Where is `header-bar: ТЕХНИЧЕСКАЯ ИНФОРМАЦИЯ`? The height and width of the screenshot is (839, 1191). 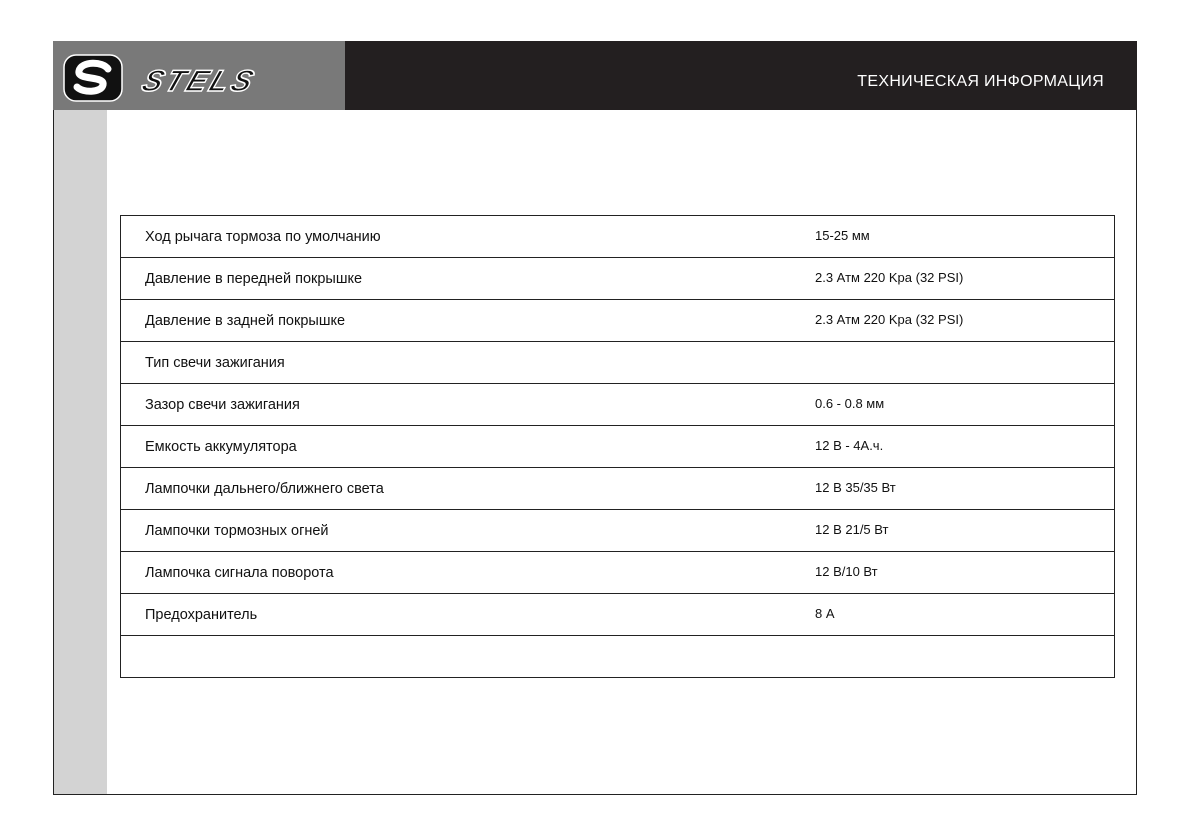 header-bar: ТЕХНИЧЕСКАЯ ИНФОРМАЦИЯ is located at coordinates (741, 75).